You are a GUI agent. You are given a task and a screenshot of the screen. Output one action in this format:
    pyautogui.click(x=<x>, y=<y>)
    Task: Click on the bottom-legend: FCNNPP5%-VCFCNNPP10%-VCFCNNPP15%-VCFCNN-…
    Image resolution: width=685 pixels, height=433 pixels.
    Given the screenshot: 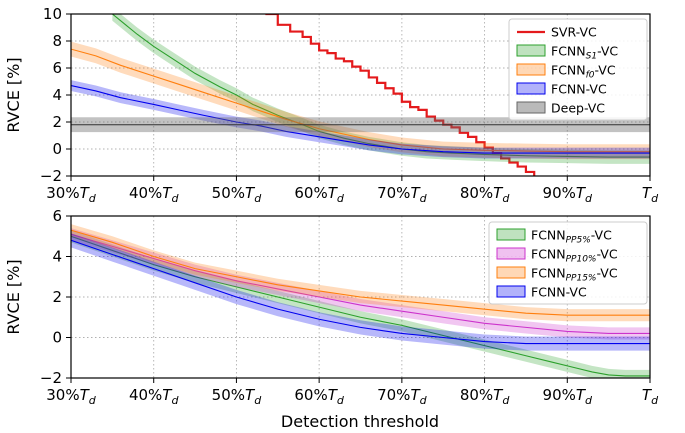 What is the action you would take?
    pyautogui.click(x=568, y=263)
    